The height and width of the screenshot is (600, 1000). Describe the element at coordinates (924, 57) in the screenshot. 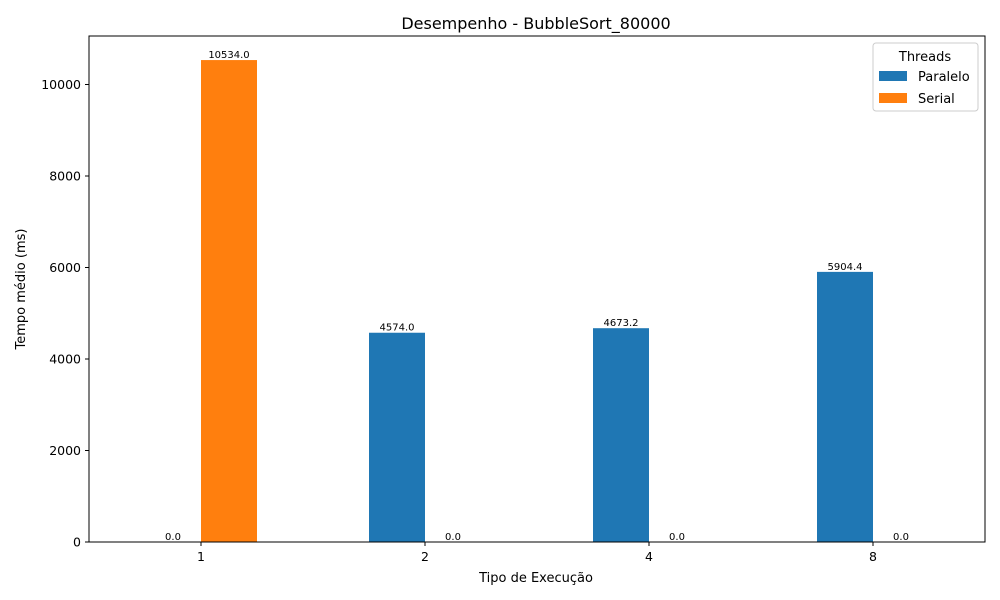

I see `legend-title: Threads` at that location.